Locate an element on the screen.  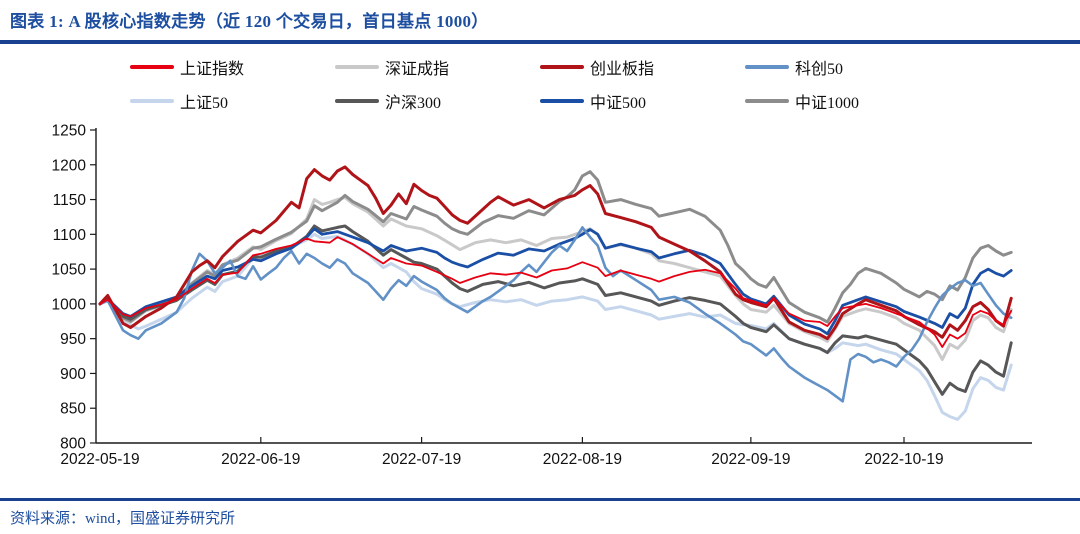
legend-swatch-szse-component is located at coordinates (357, 67).